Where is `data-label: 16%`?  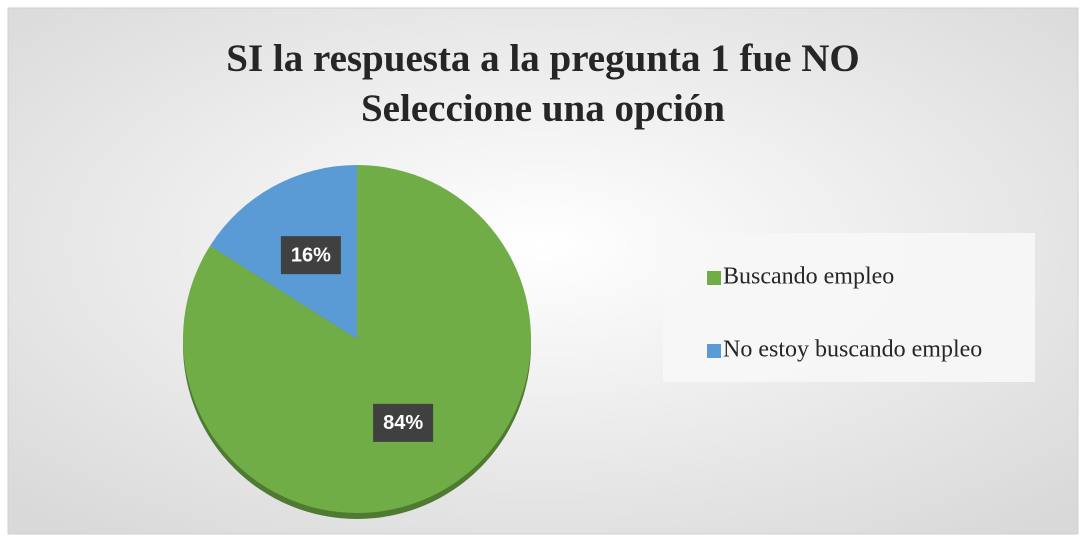
data-label: 16% is located at coordinates (311, 255).